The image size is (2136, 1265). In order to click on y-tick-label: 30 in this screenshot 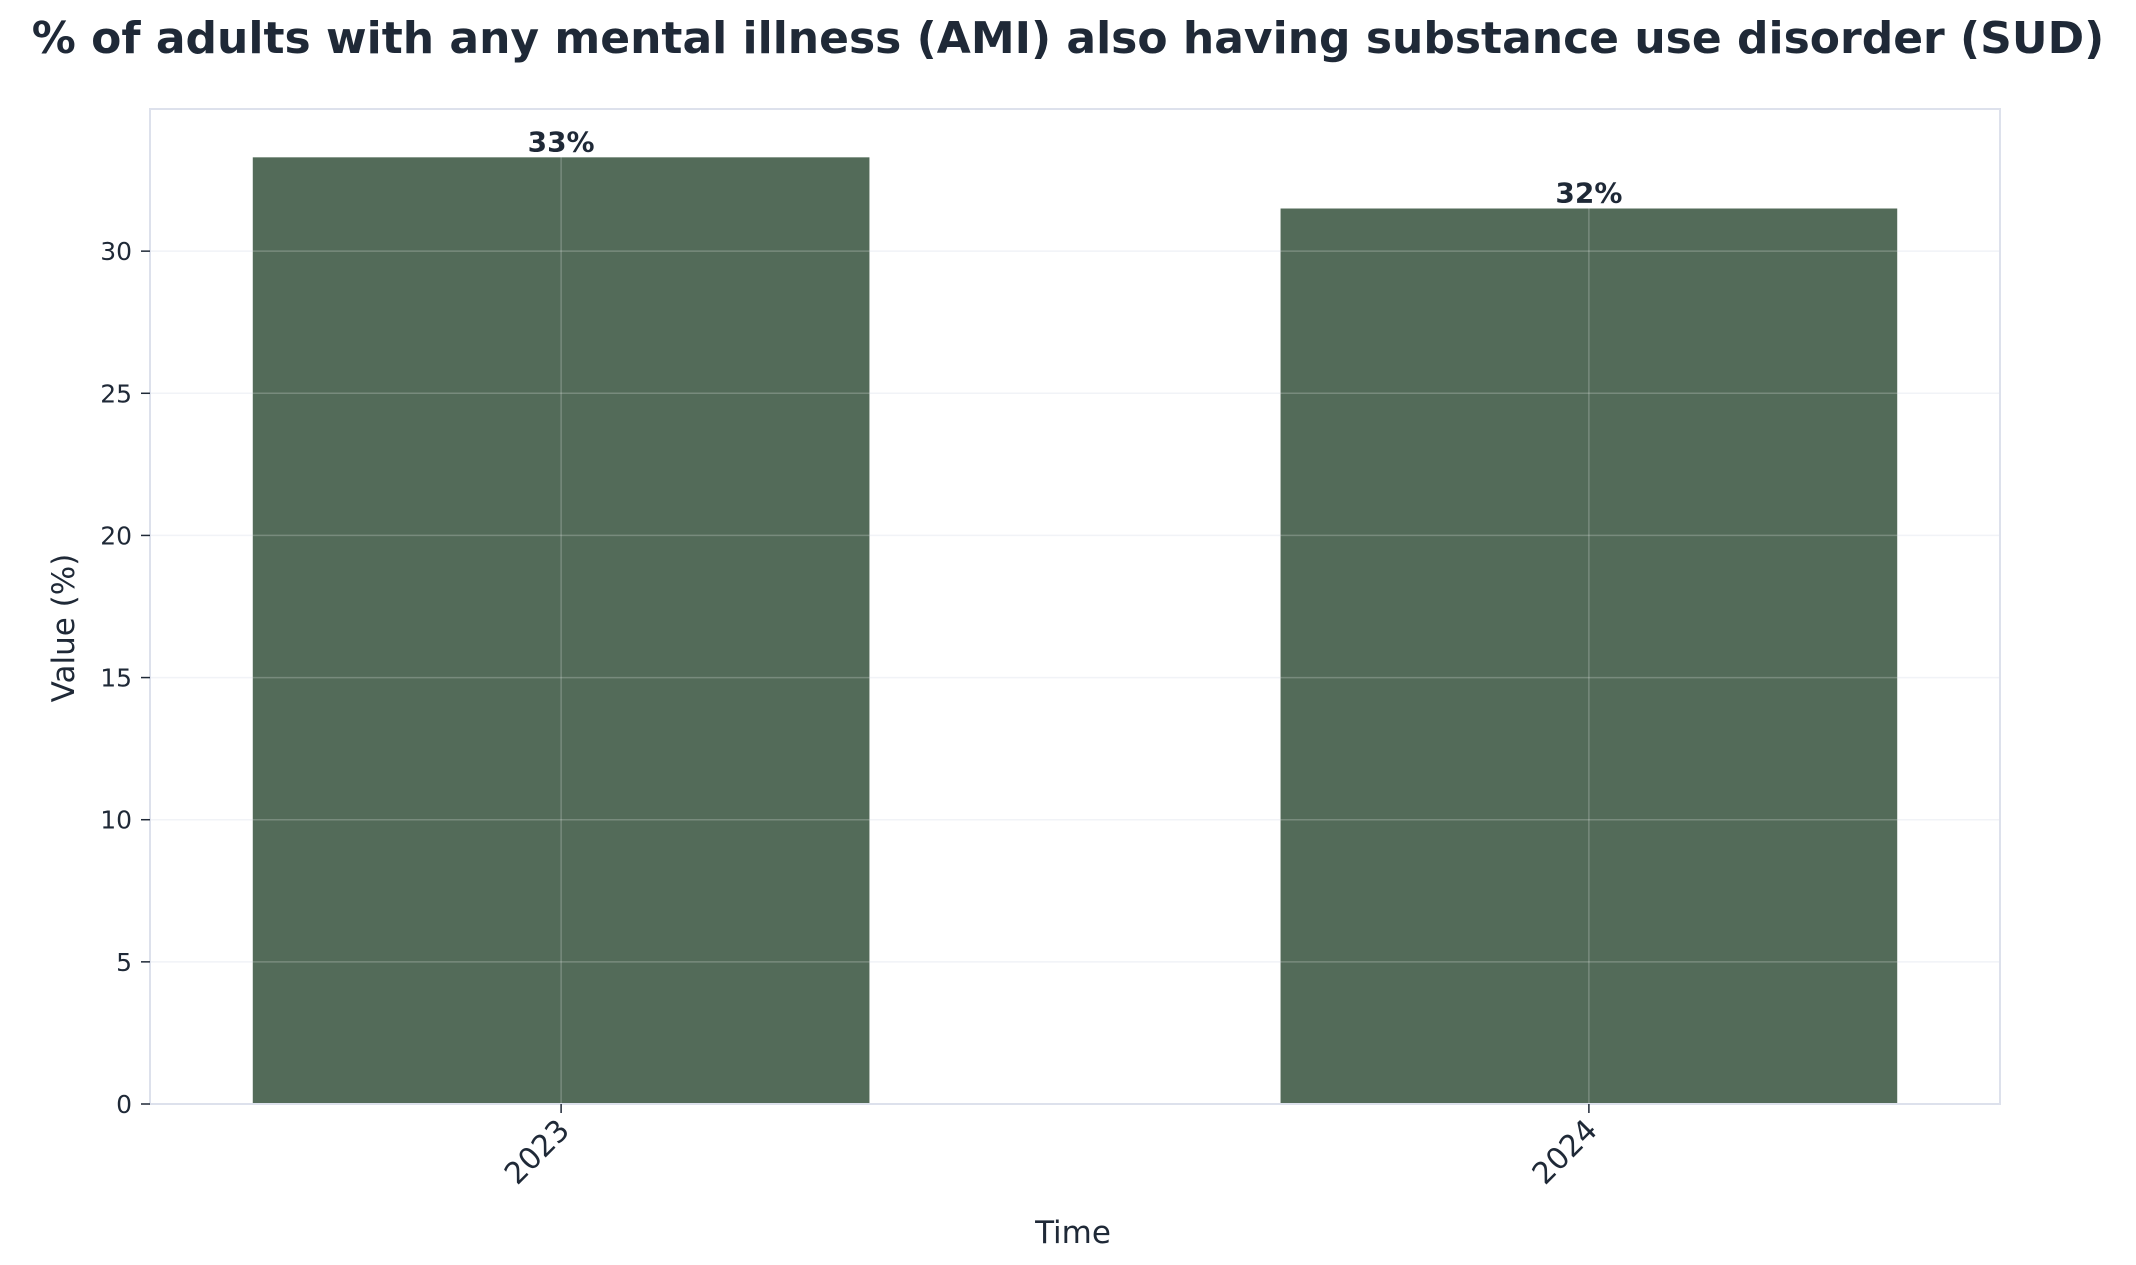, I will do `click(116, 251)`.